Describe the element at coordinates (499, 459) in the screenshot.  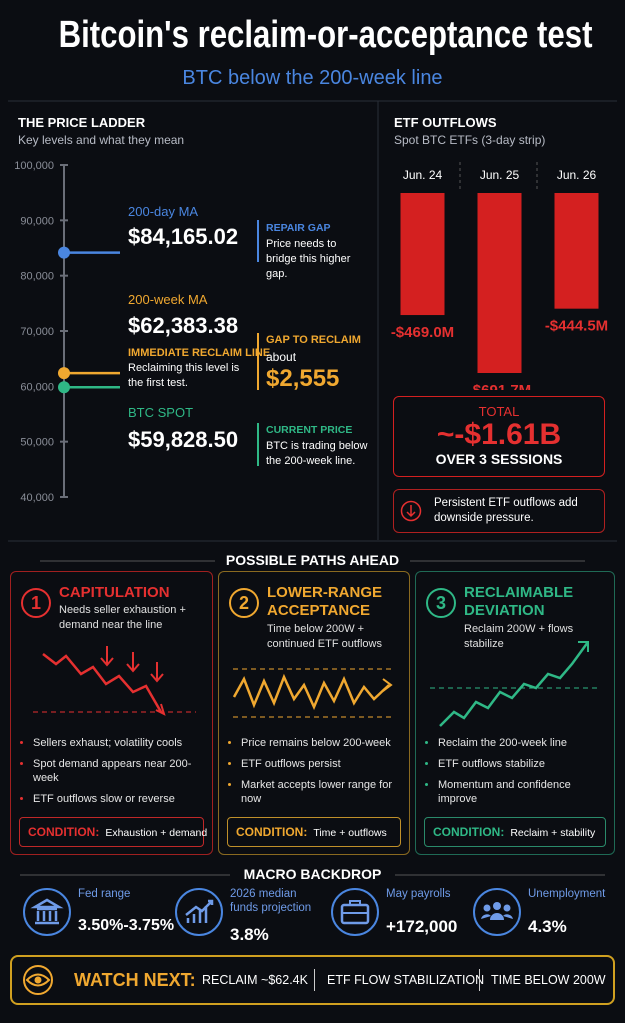
I see `total-caption: OVER 3 SESSIONS` at that location.